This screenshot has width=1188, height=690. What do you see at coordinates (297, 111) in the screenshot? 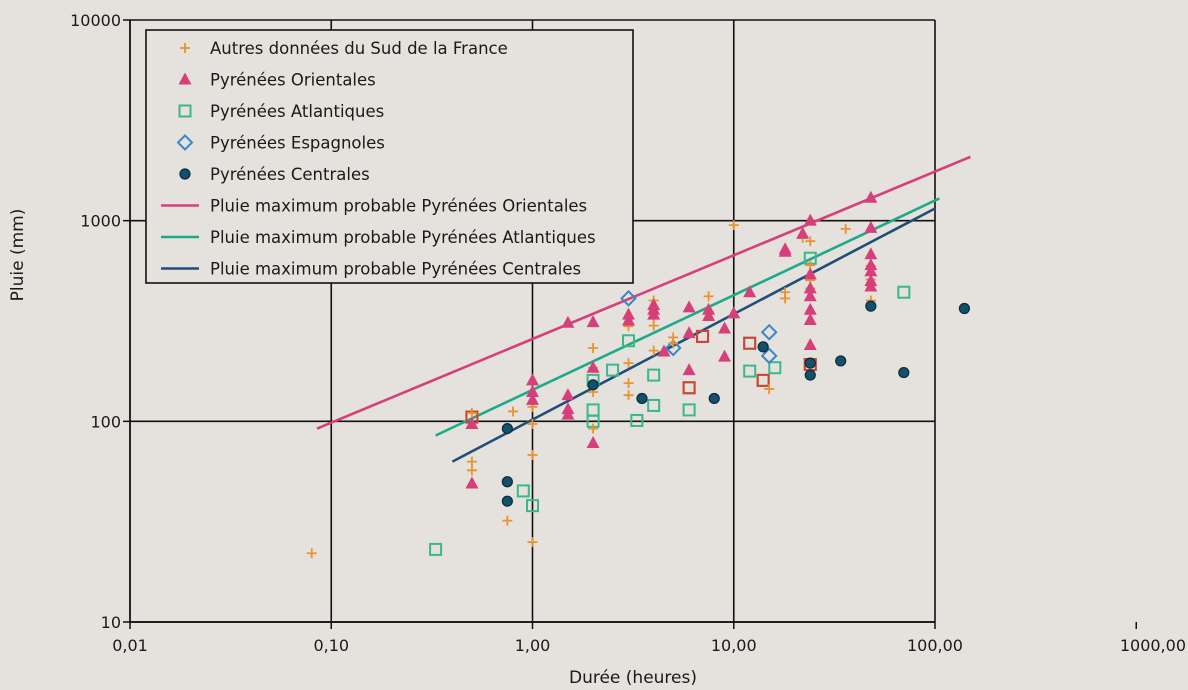
I see `legend-label: Pyrénées Atlantiques` at bounding box center [297, 111].